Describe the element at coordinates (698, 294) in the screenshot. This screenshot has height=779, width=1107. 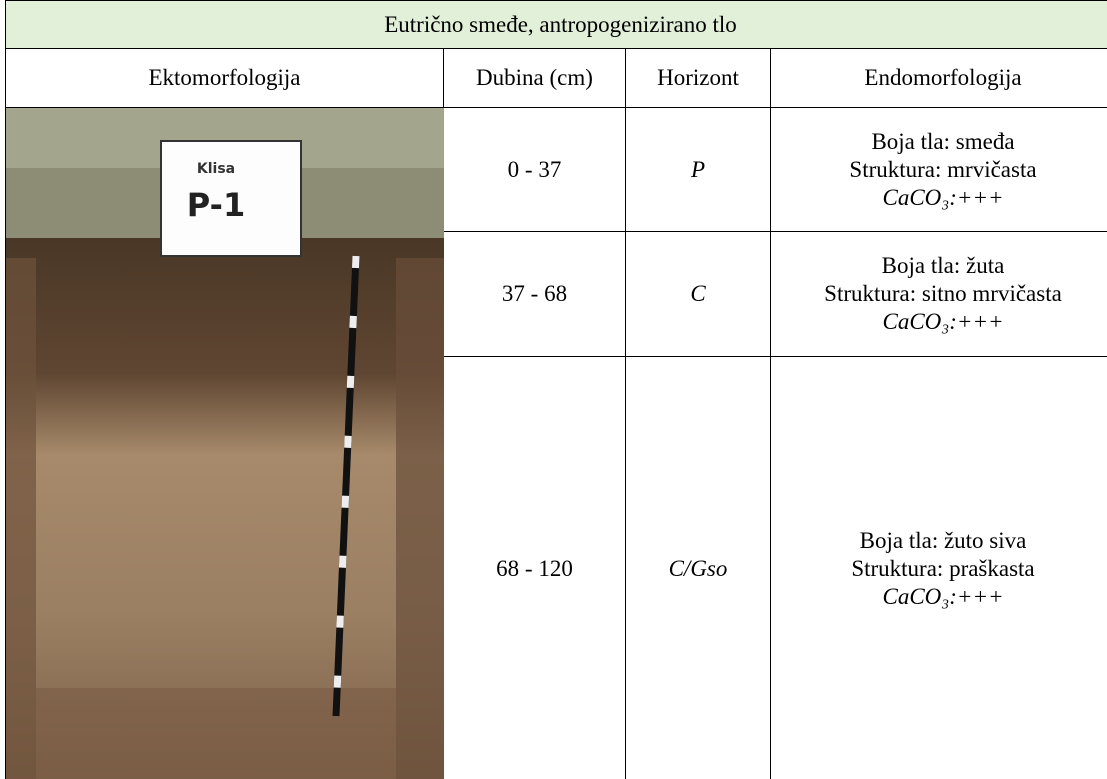
I see `horizon: C` at that location.